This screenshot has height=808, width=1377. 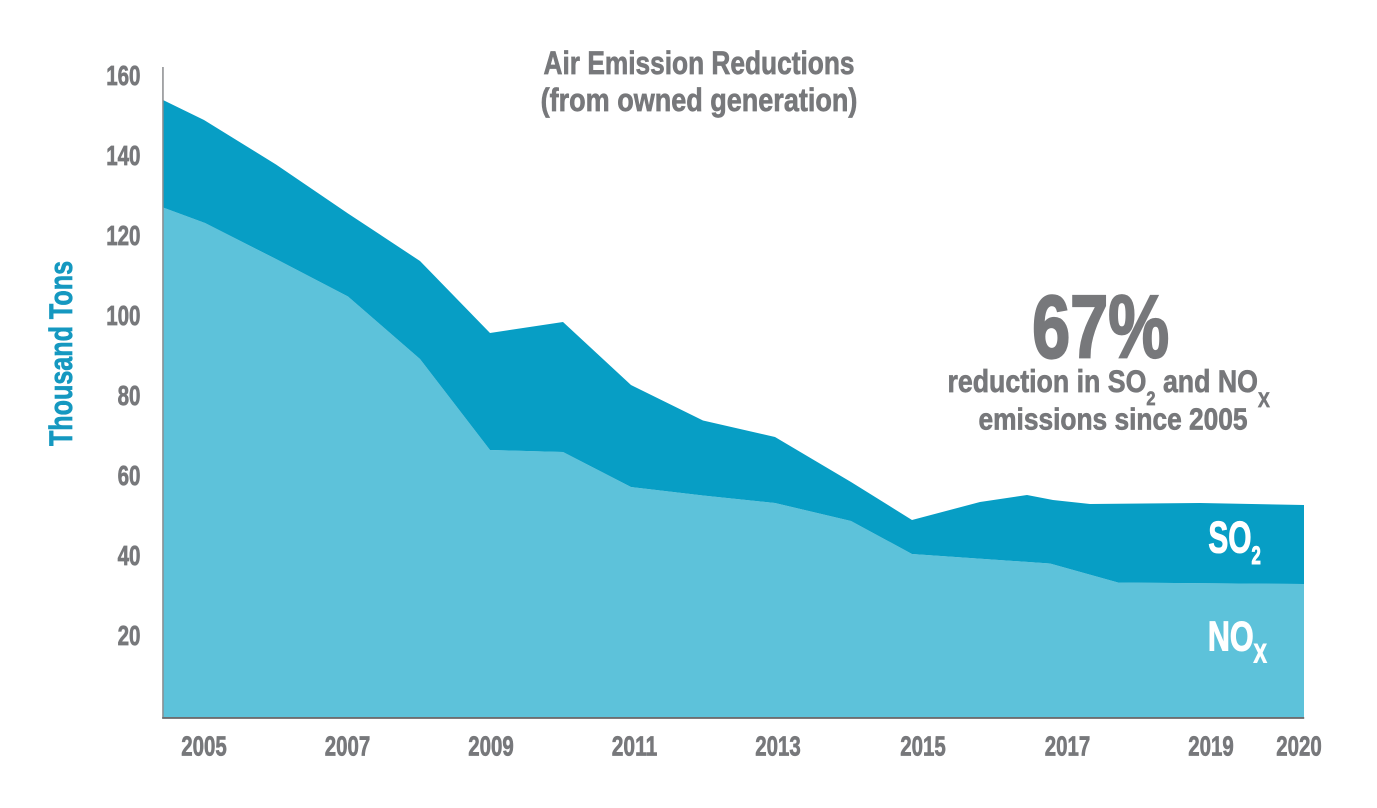 What do you see at coordinates (1210, 746) in the screenshot?
I see `svg-text: 2019` at bounding box center [1210, 746].